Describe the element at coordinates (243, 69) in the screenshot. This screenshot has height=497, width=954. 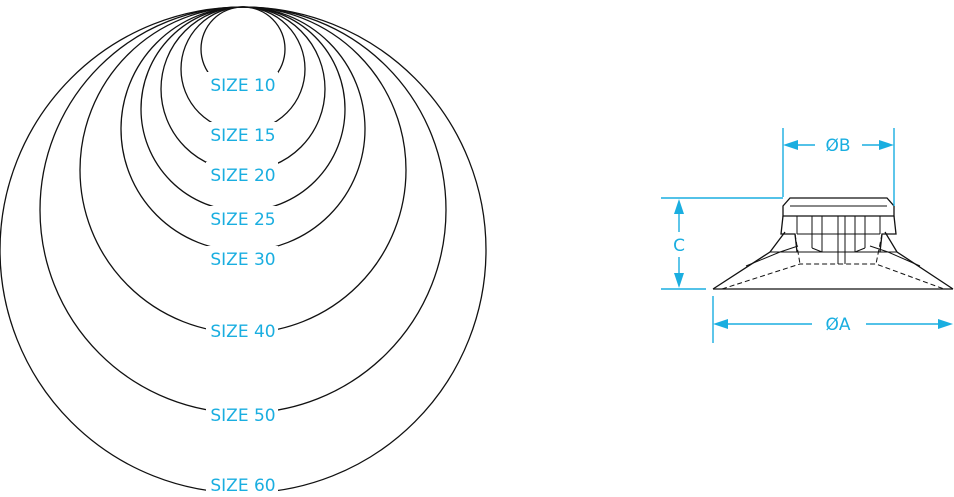
I see `size-15-outline` at that location.